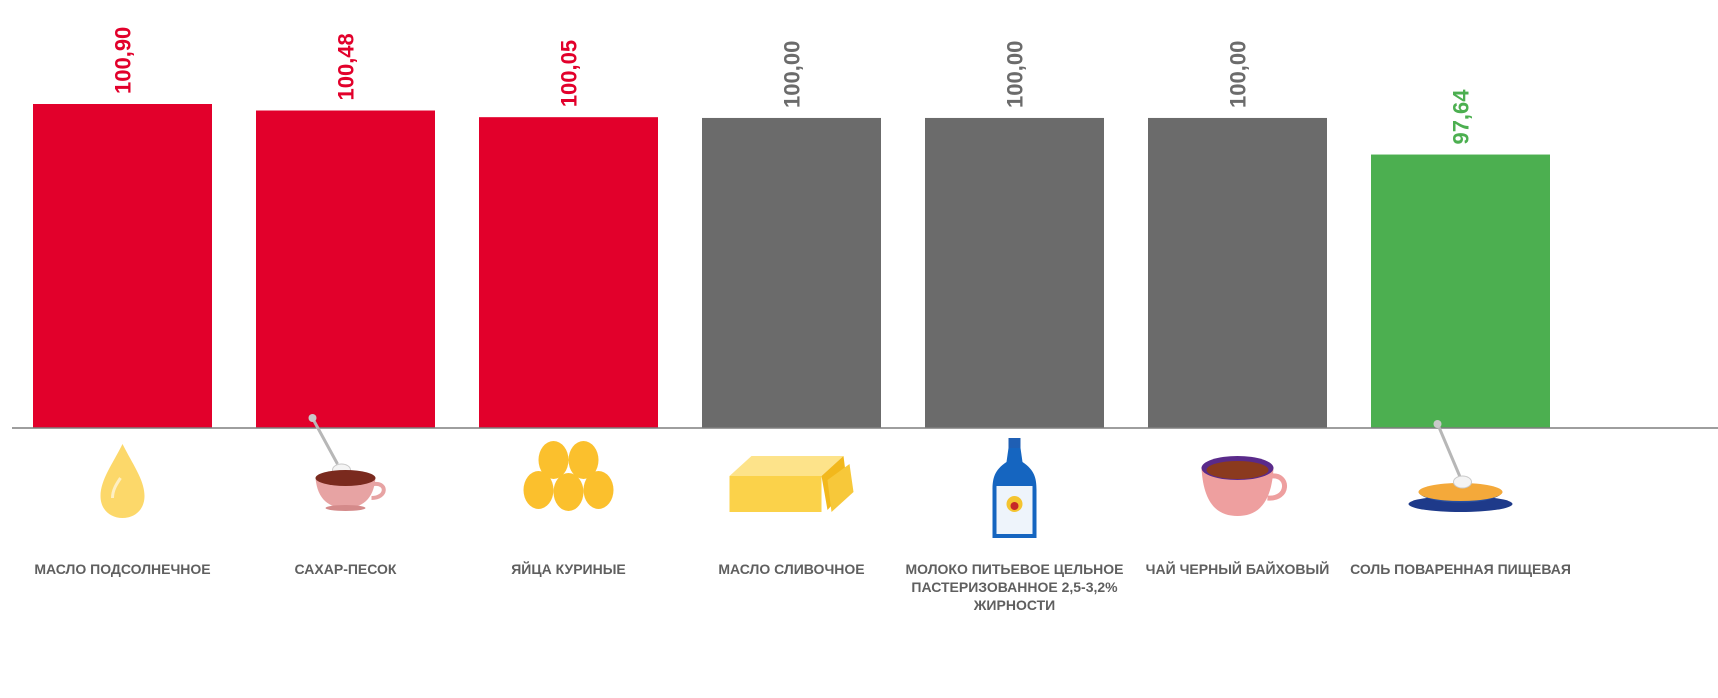  Describe the element at coordinates (1237, 569) in the screenshot. I see `category-label: ЧАЙ ЧЕРНЫЙ БАЙХОВЫЙ` at that location.